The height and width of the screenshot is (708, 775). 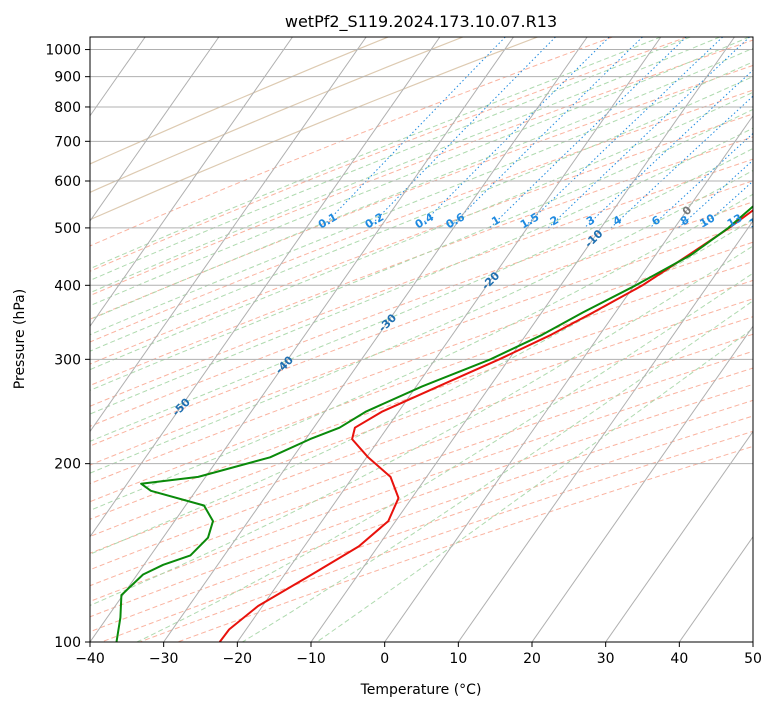 What do you see at coordinates (63, 51) in the screenshot?
I see `y-tick-label: 1000` at bounding box center [63, 51].